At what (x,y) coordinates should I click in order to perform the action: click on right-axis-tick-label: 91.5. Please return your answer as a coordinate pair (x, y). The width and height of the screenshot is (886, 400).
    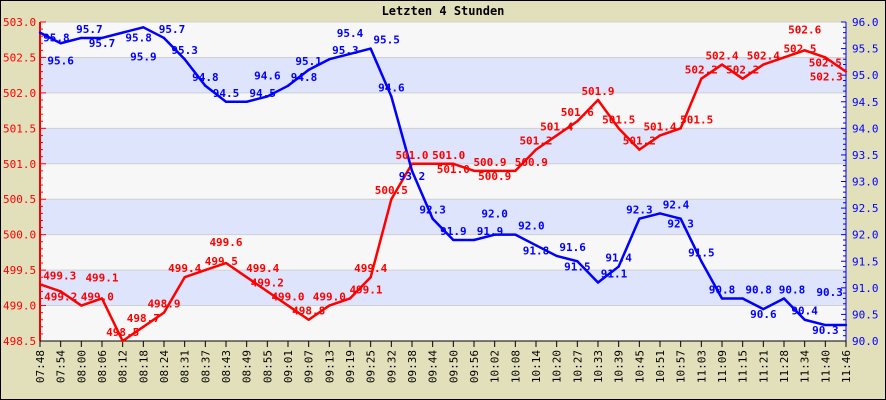
    Looking at the image, I should click on (865, 261).